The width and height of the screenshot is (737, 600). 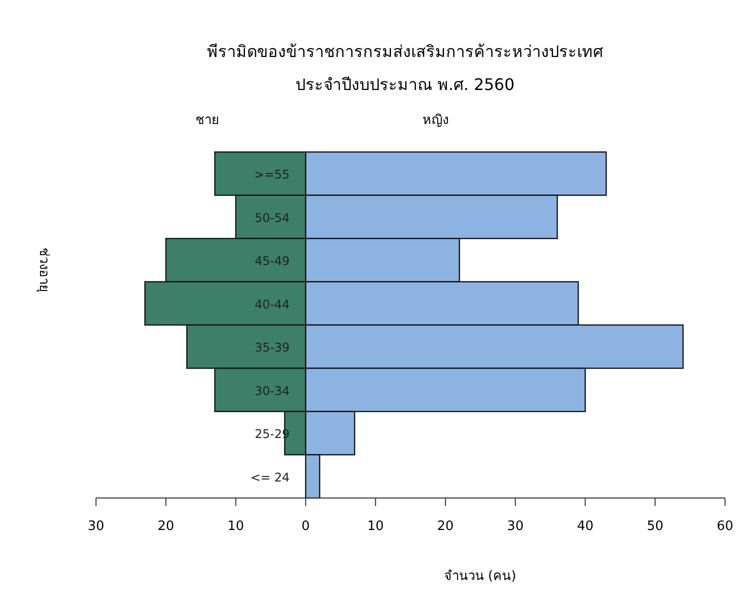 I want to click on x-tick-label: 50, so click(x=655, y=526).